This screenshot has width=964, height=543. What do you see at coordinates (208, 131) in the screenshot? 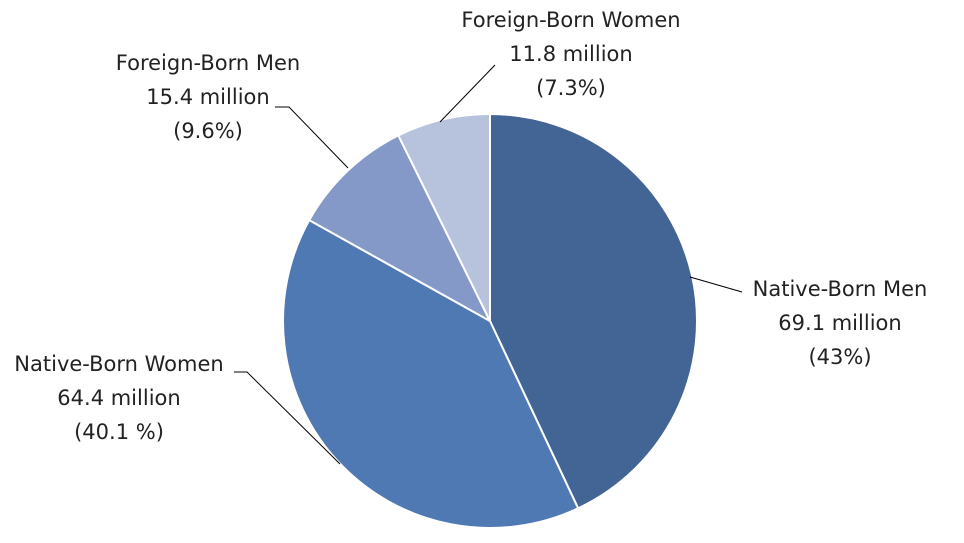
I see `slice-percent-label-foreign-born-men: (9.6%)` at bounding box center [208, 131].